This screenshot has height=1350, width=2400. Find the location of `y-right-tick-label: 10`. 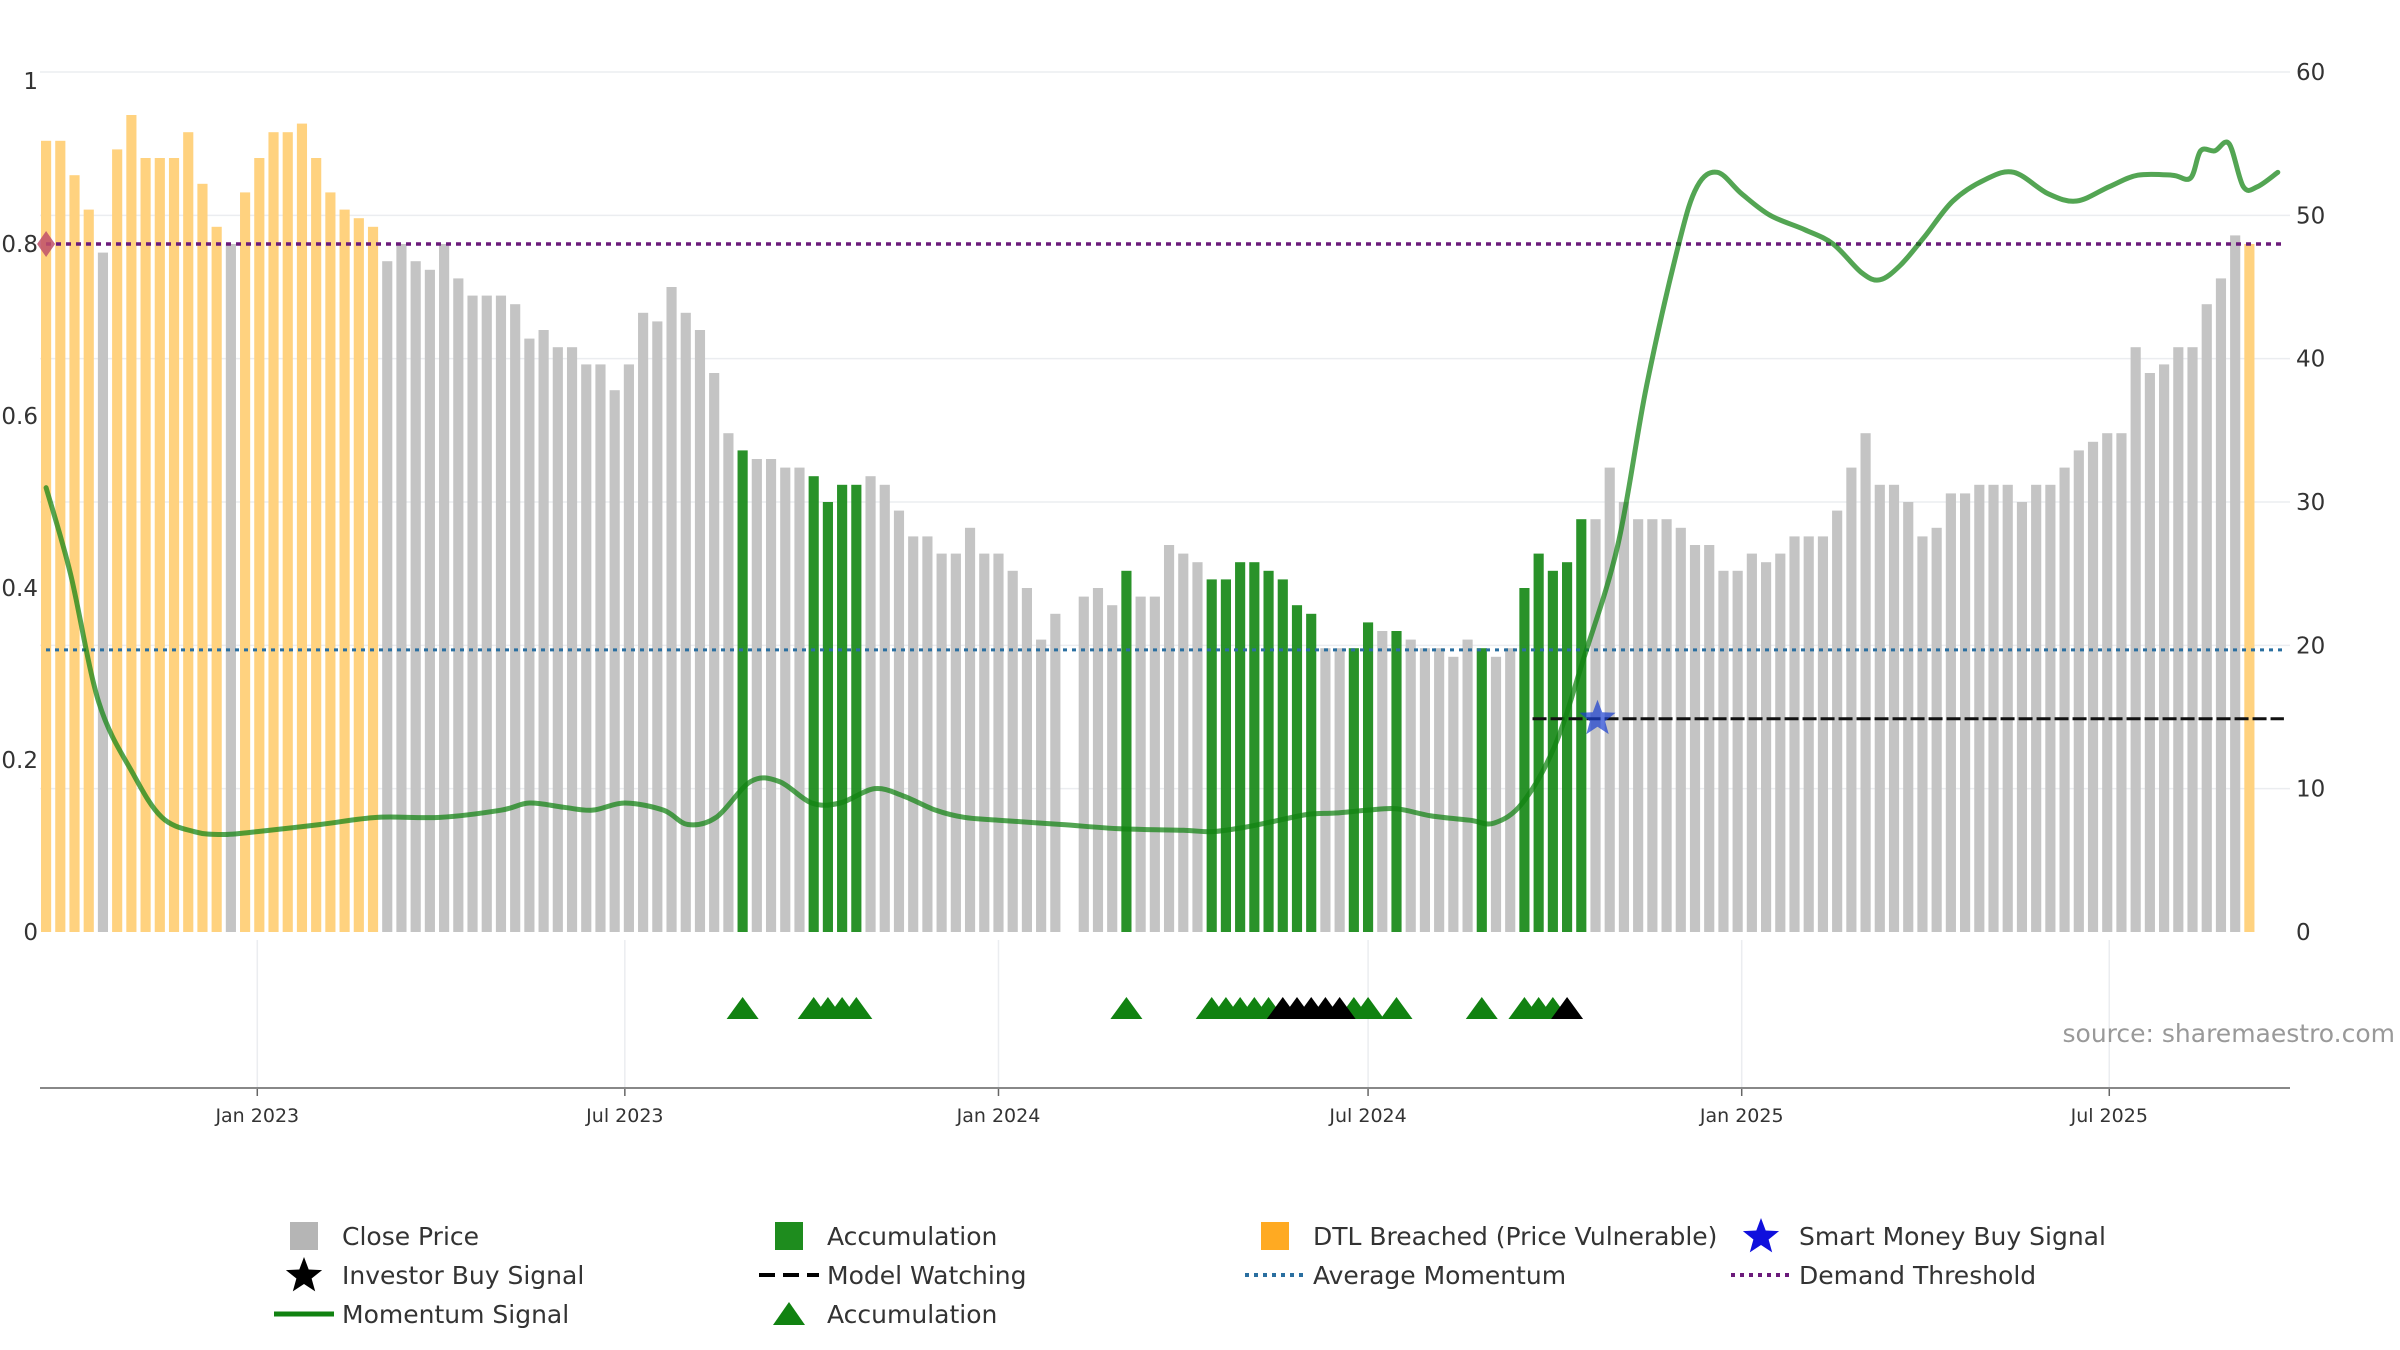

y-right-tick-label: 10 is located at coordinates (2310, 790).